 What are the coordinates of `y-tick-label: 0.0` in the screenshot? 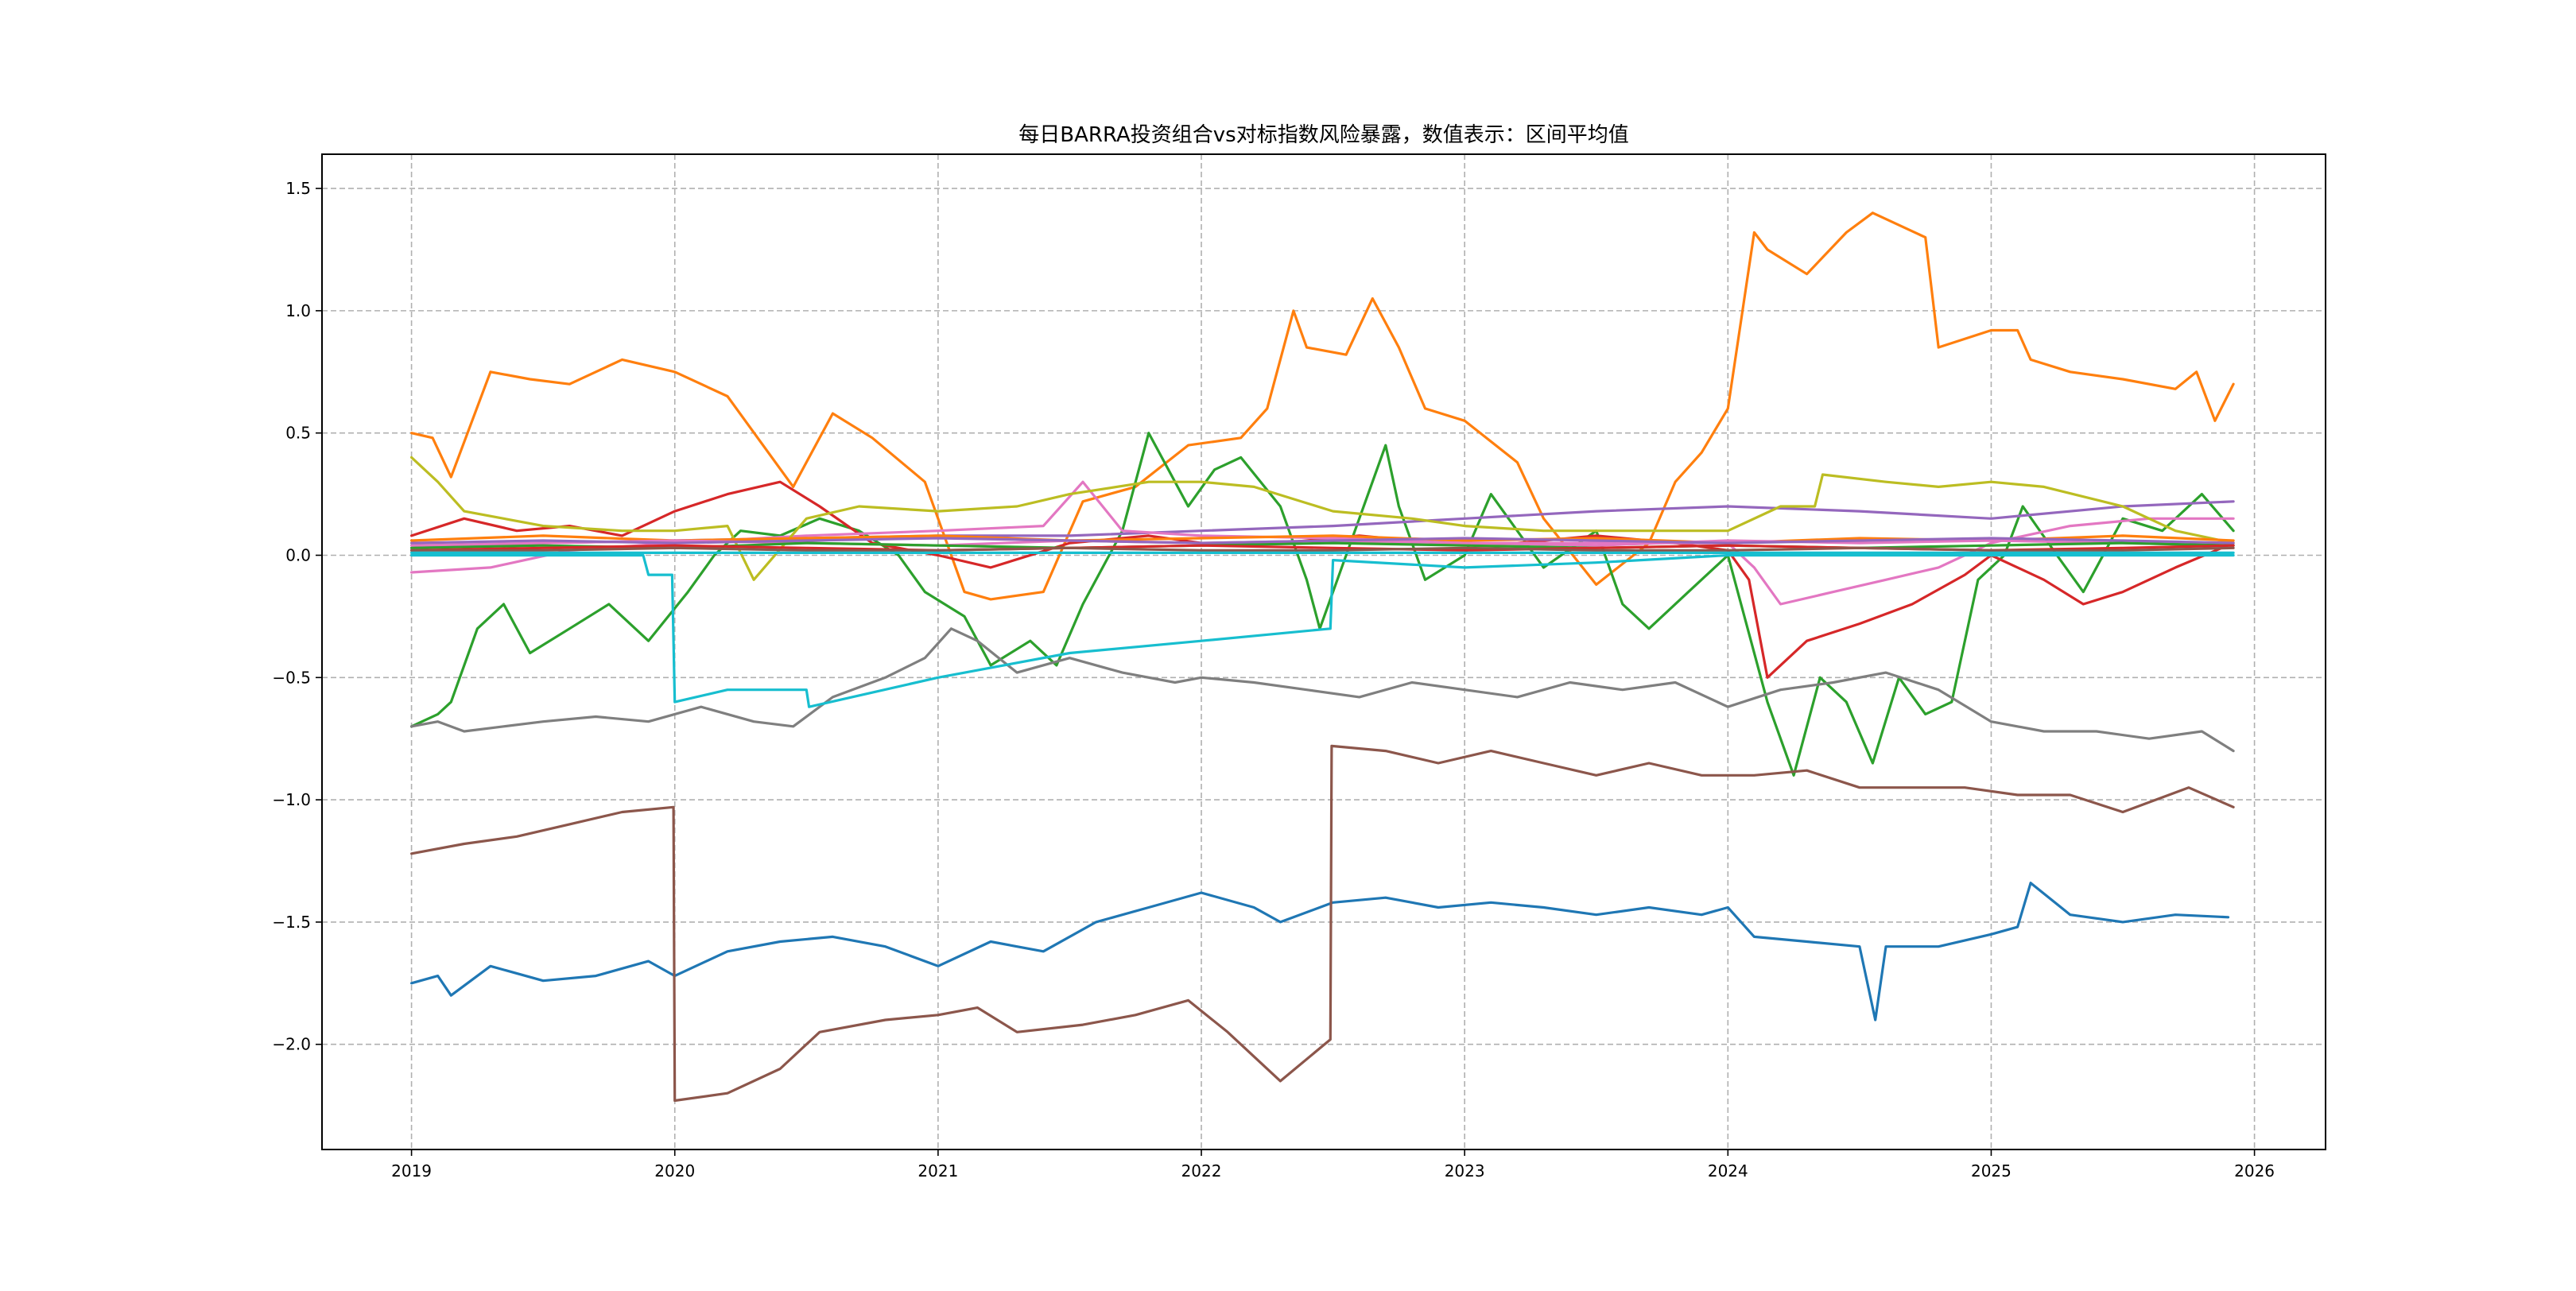 It's located at (298, 554).